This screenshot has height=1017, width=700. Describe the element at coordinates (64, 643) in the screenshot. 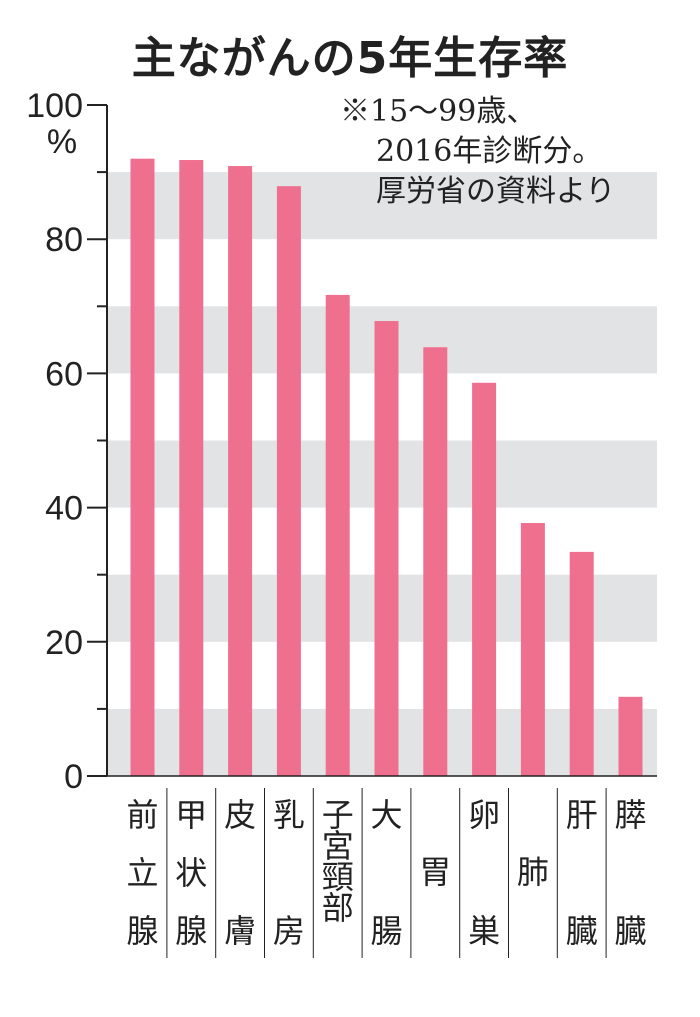

I see `y-tick-label: 20` at that location.